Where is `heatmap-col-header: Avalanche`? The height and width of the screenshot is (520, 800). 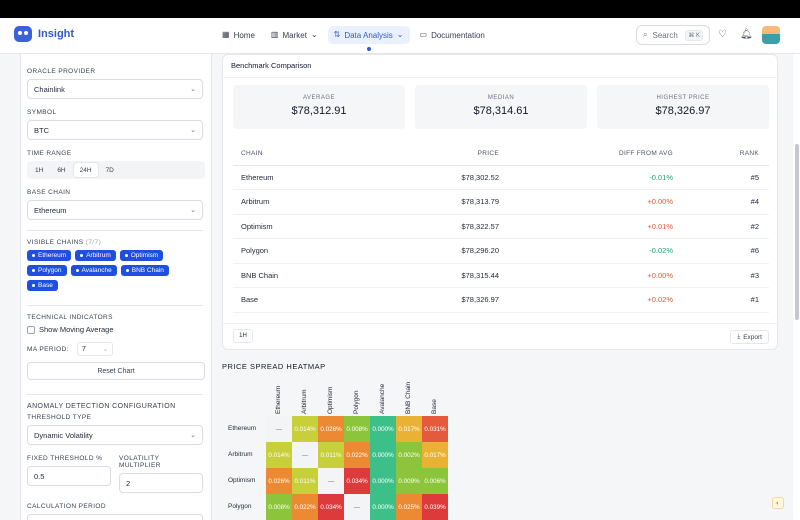 heatmap-col-header: Avalanche is located at coordinates (383, 397).